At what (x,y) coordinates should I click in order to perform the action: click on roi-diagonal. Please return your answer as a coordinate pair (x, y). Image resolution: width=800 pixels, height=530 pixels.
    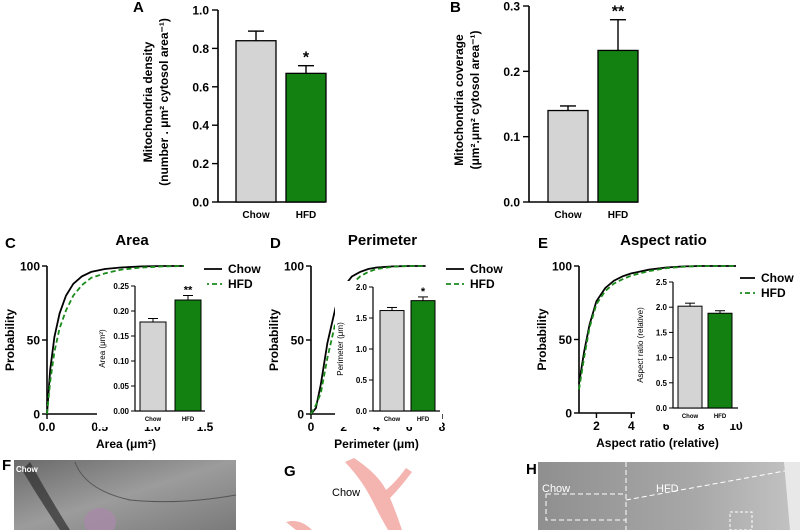
    Looking at the image, I should click on (708, 485).